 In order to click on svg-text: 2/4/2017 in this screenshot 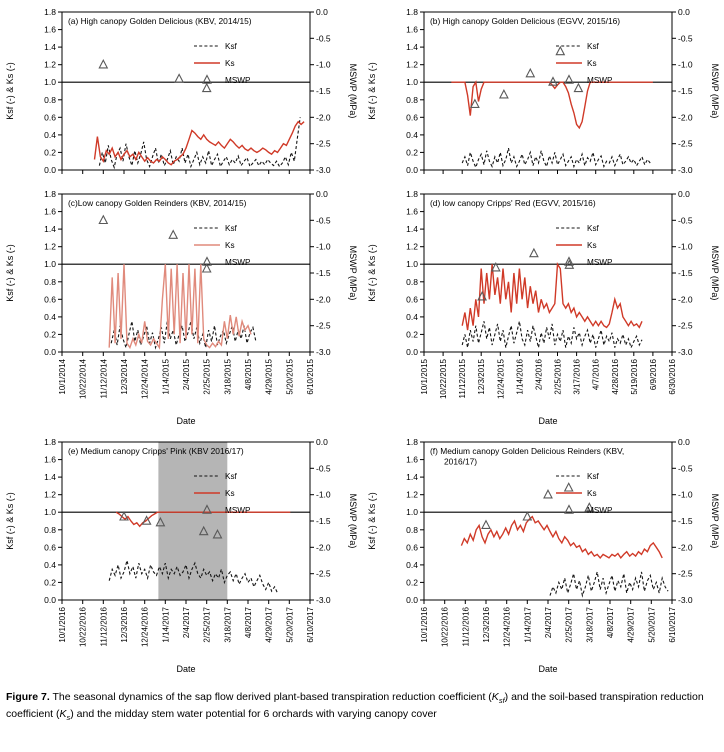, I will do `click(548, 622)`.